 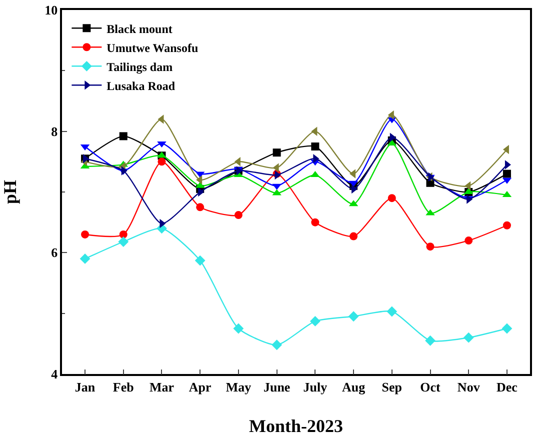 What do you see at coordinates (10, 192) in the screenshot?
I see `y-axis-title: pH` at bounding box center [10, 192].